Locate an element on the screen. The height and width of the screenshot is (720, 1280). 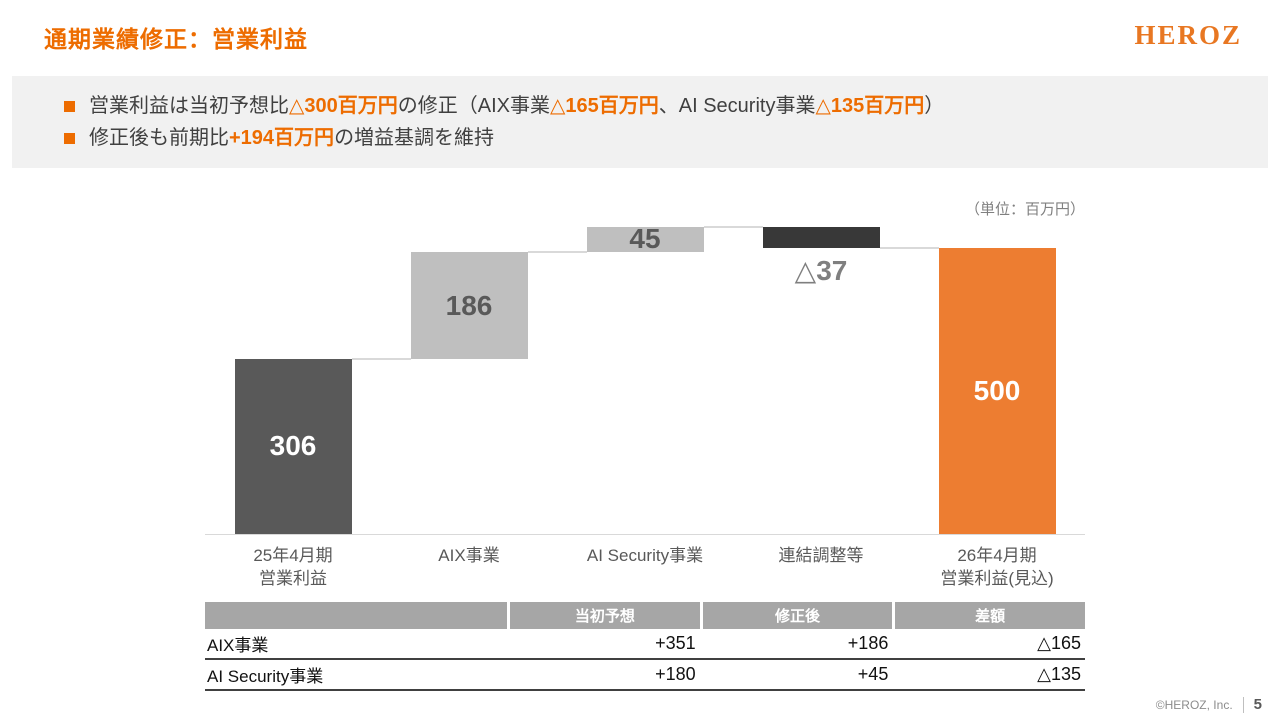
bullet-text: 修正後も前期比+194百万円の増益基調を維持 is located at coordinates (291, 138).